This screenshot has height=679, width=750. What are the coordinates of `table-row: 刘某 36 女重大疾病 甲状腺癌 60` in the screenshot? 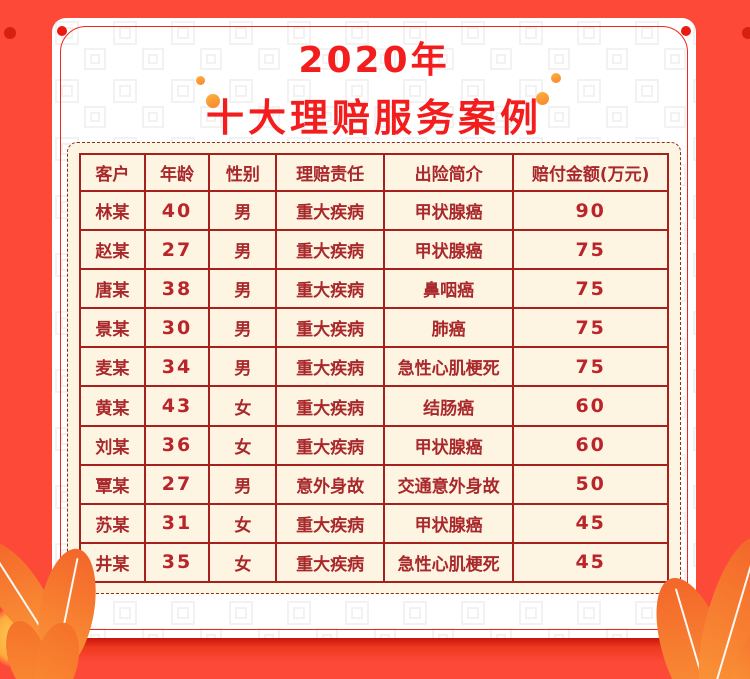 It's located at (374, 445).